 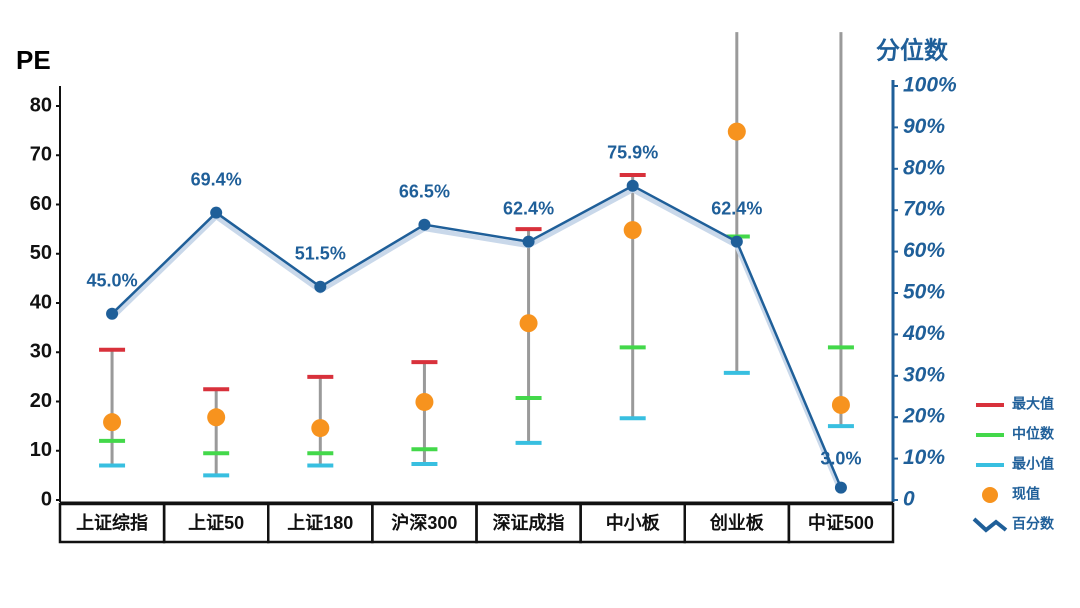 What do you see at coordinates (923, 416) in the screenshot?
I see `y2-tick-label: 20%` at bounding box center [923, 416].